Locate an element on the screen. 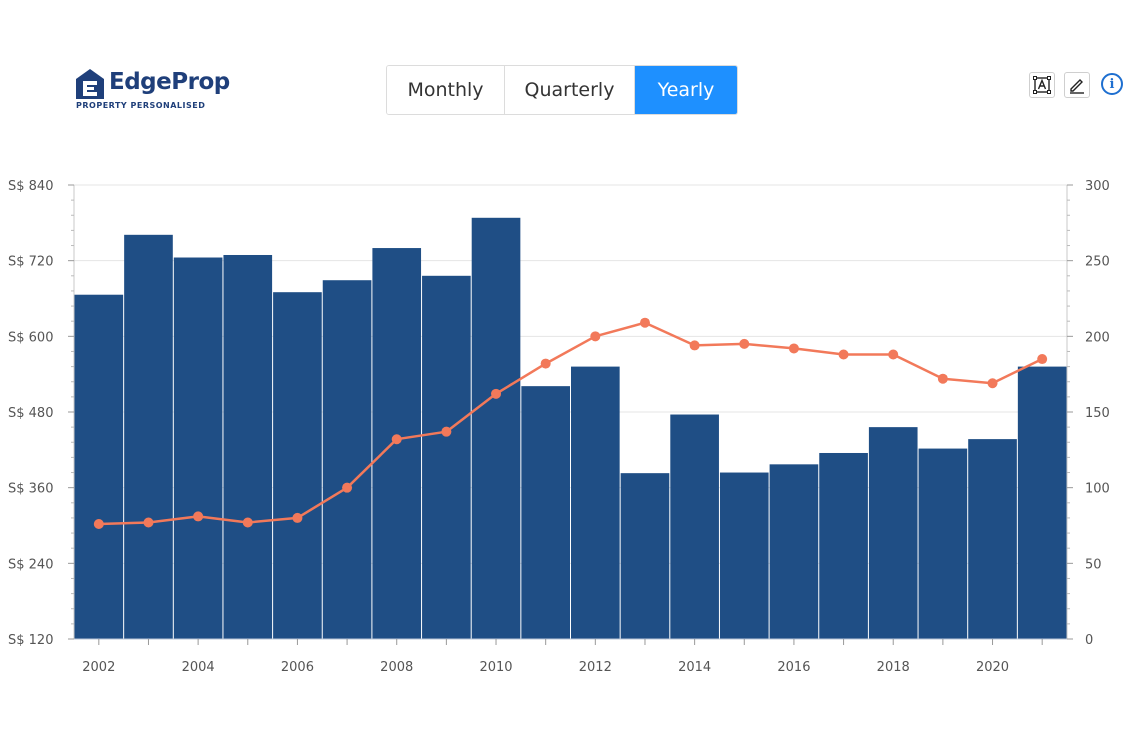 The image size is (1125, 750). info-button: i is located at coordinates (1112, 84).